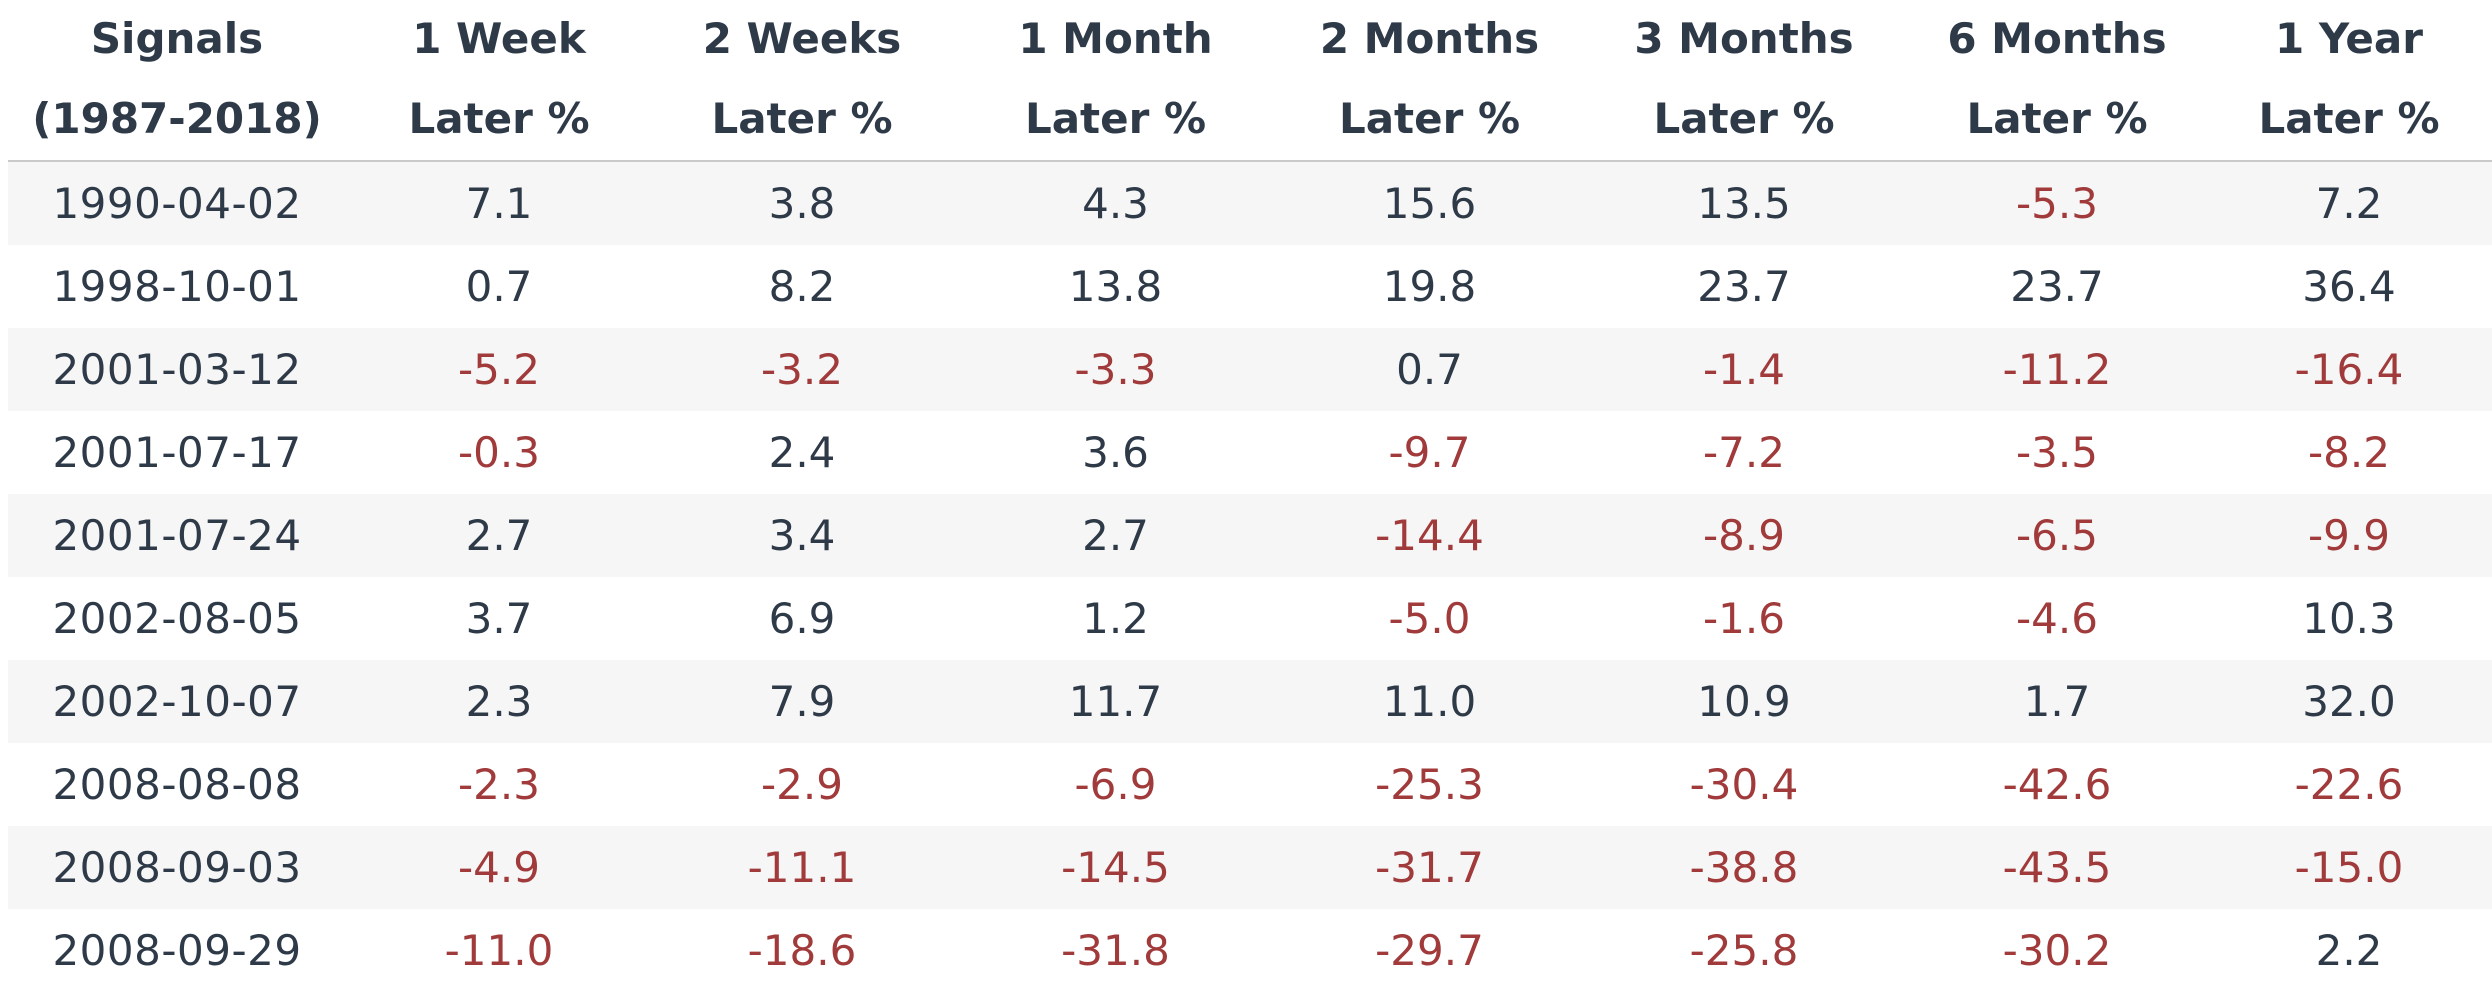 The height and width of the screenshot is (1002, 2492). I want to click on cell-signal-date: 1990-04-02, so click(177, 203).